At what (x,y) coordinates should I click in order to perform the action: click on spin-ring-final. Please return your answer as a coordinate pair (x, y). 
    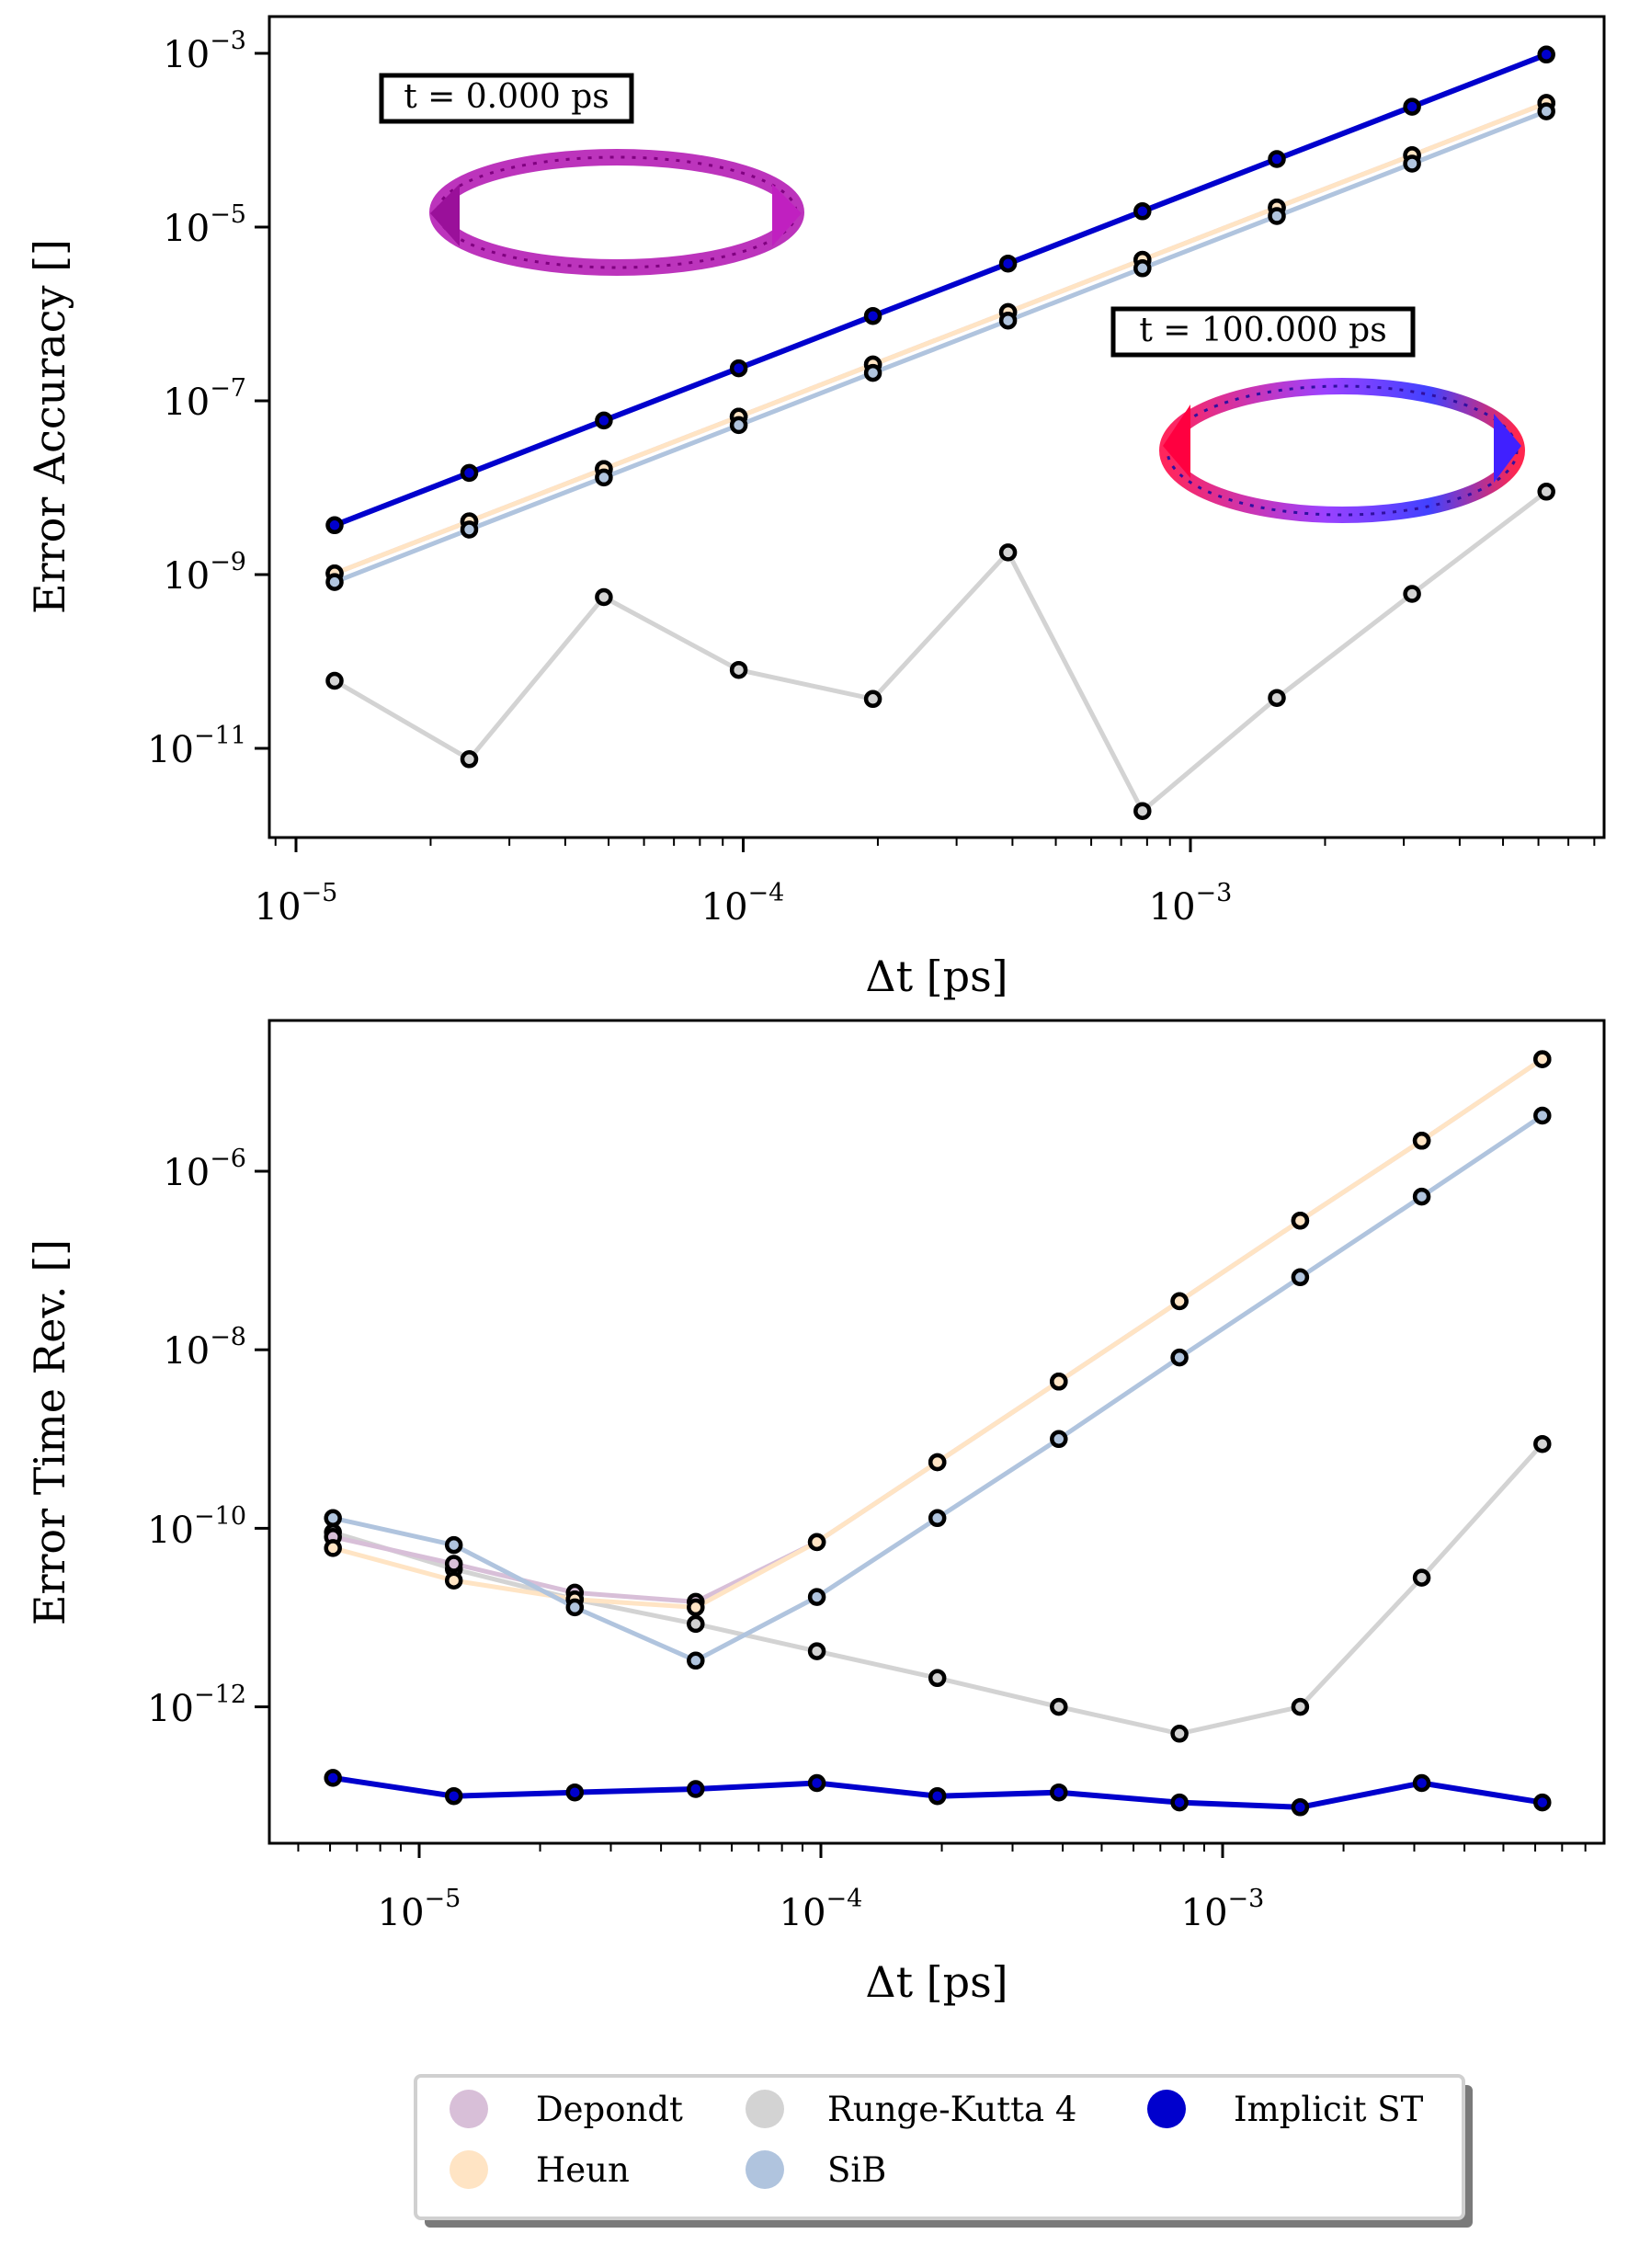
    Looking at the image, I should click on (1342, 451).